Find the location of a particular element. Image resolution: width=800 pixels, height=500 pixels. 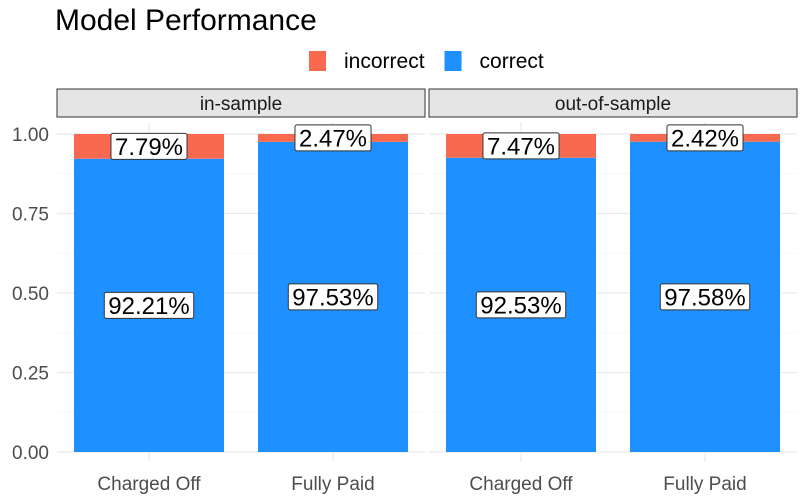

data-label-correct-box: 97.53% is located at coordinates (333, 297).